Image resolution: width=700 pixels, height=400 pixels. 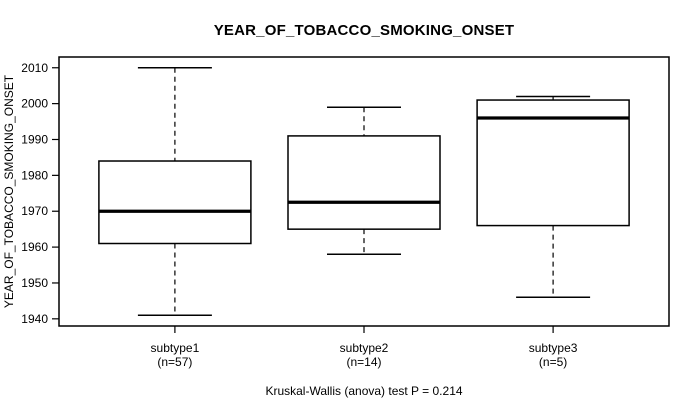 I want to click on y-axis-label: YEAR_OF_TOBACCO_SMOKING_ONSET, so click(x=9, y=191).